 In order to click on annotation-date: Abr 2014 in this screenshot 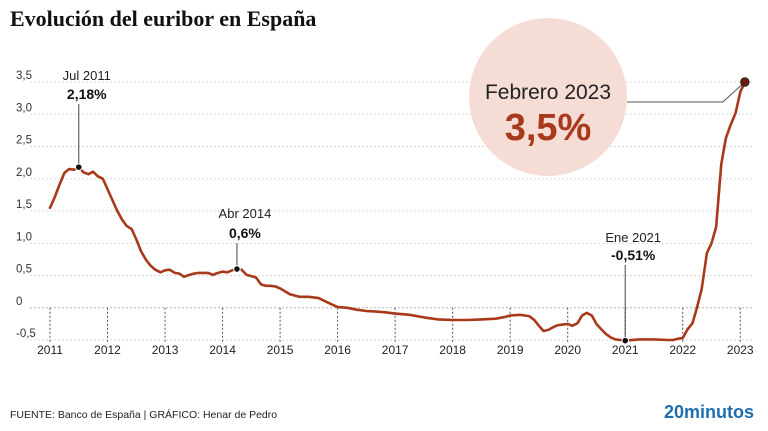, I will do `click(245, 213)`.